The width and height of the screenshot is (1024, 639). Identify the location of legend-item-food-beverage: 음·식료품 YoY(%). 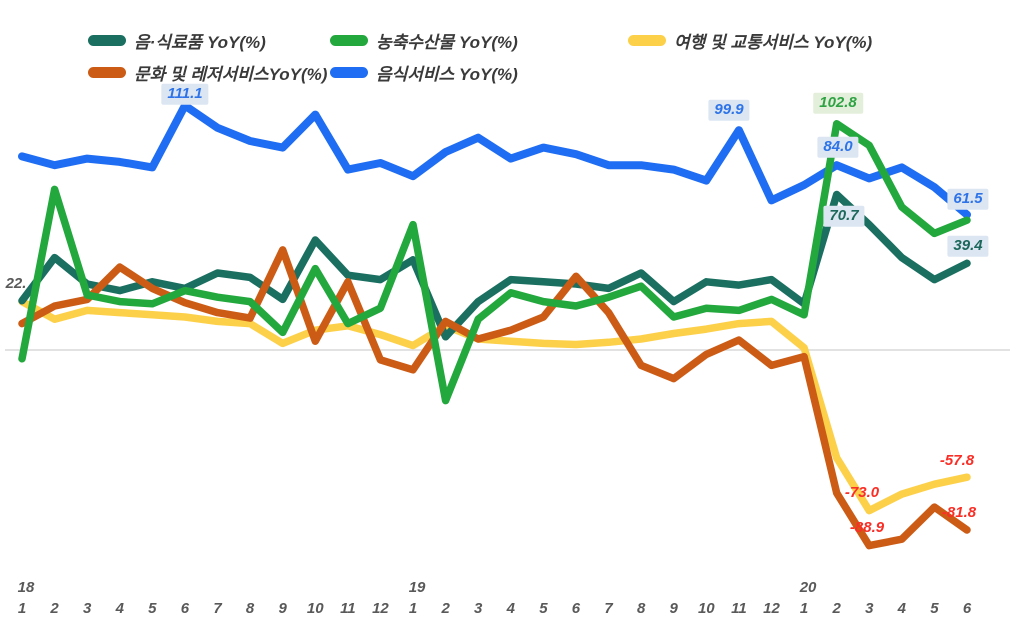
(177, 40).